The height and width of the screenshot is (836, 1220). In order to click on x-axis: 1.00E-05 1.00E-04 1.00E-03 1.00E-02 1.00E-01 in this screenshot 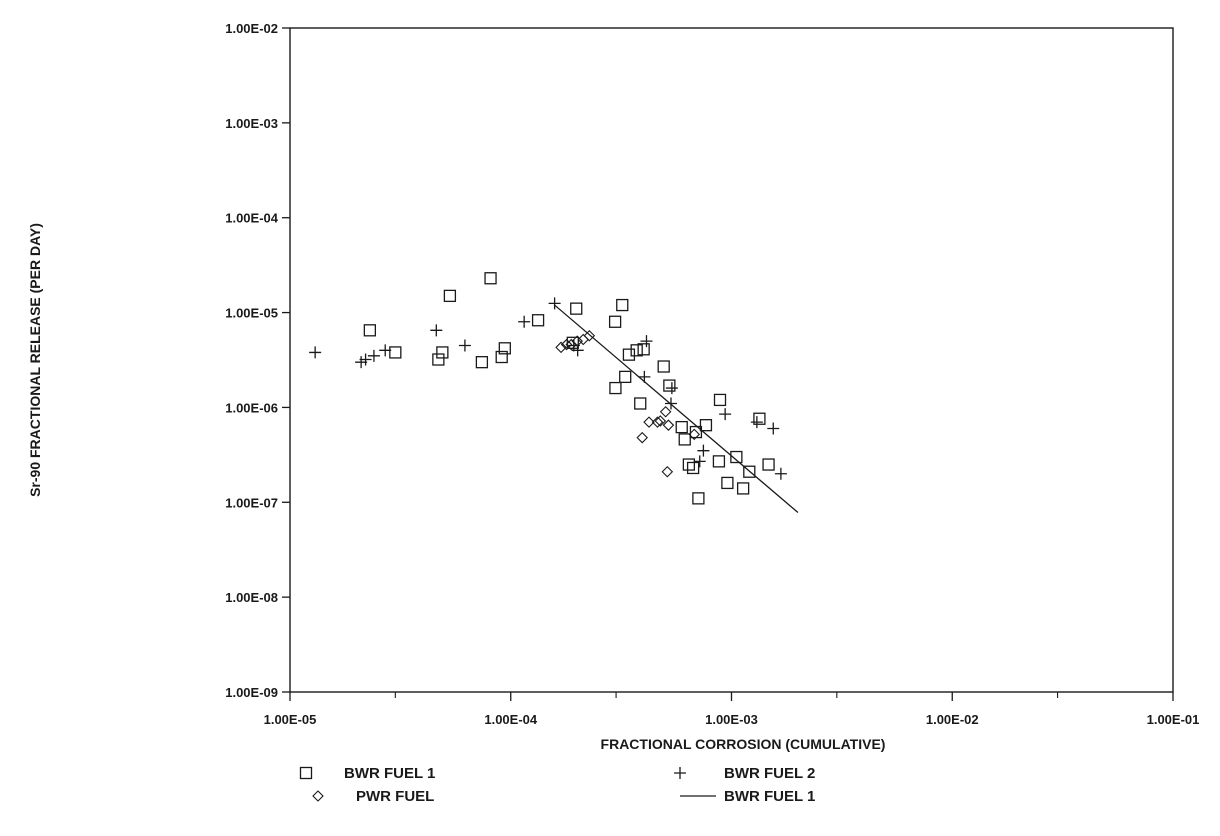, I will do `click(732, 709)`.